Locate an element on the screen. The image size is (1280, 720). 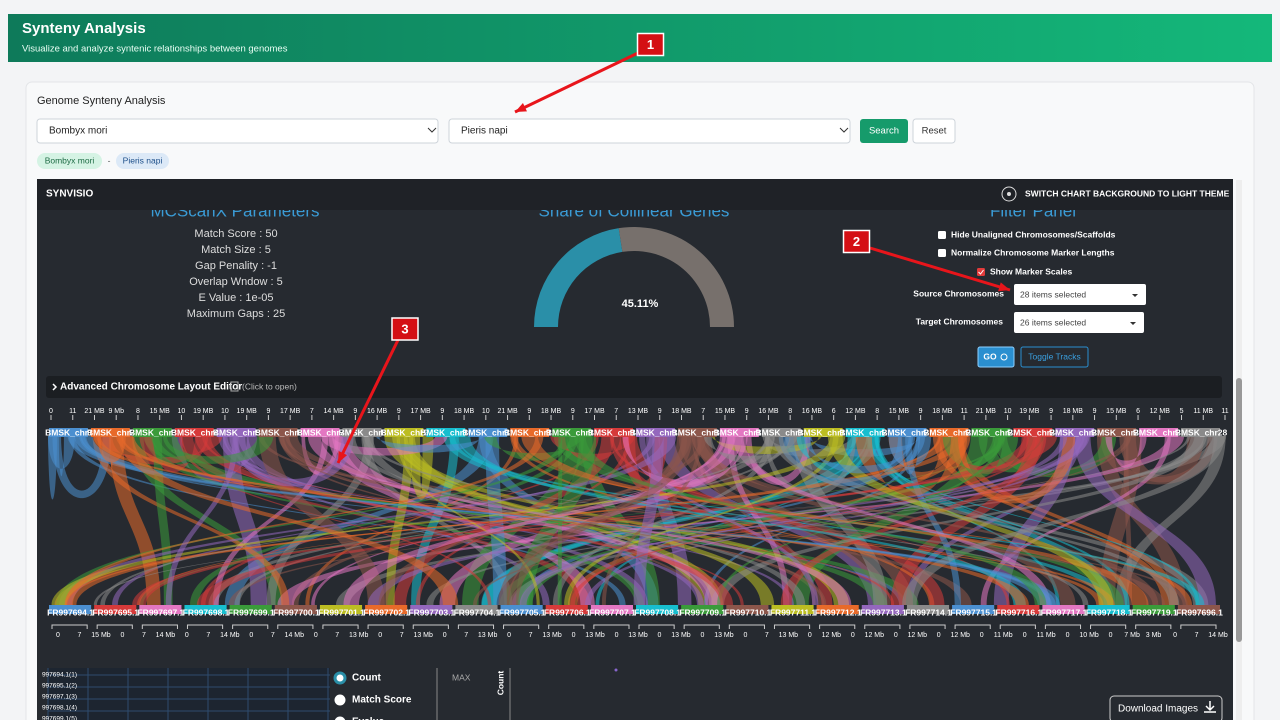
annotation-label: 3 is located at coordinates (404, 328).